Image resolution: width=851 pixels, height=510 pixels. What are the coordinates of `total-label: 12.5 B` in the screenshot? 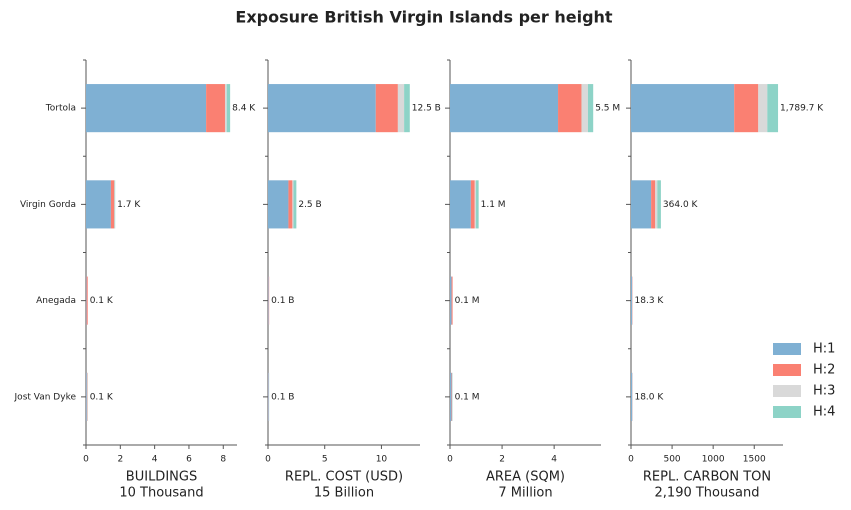 It's located at (426, 109).